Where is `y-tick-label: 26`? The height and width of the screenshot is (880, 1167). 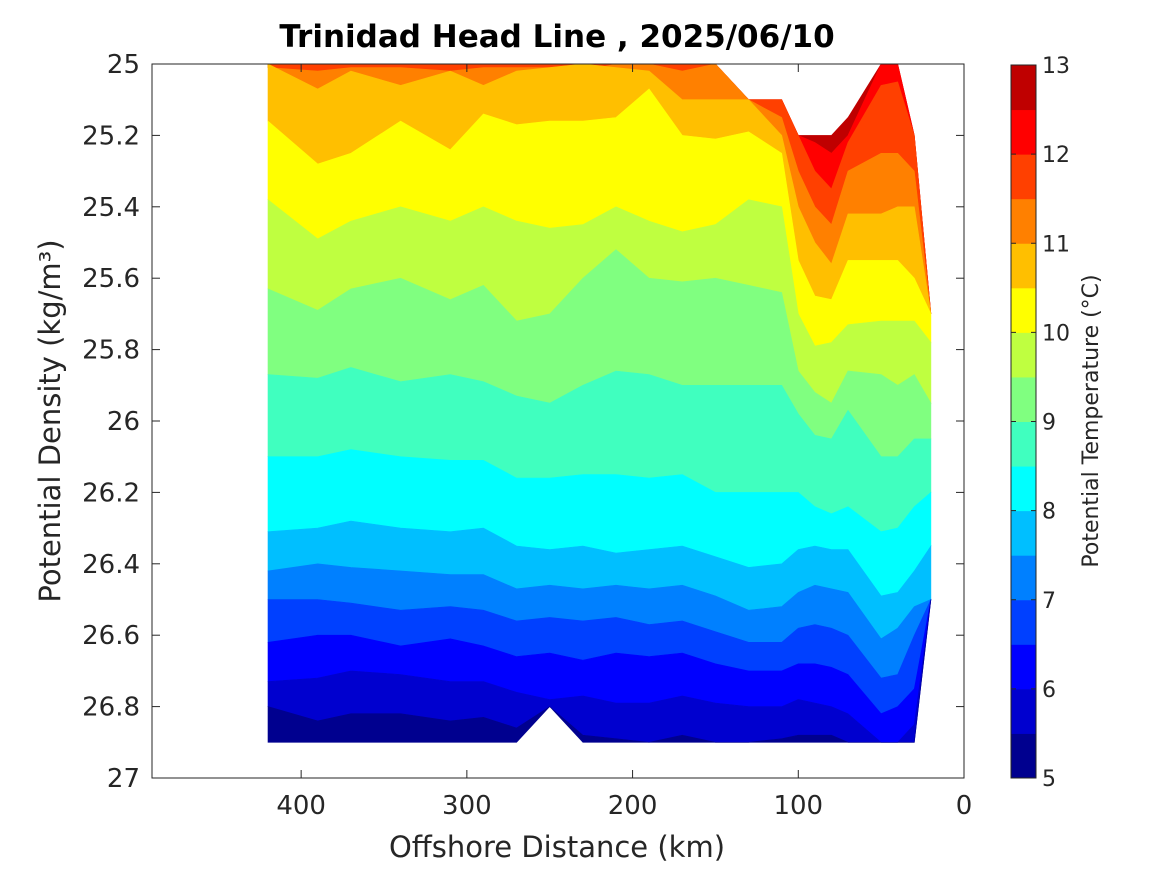 y-tick-label: 26 is located at coordinates (123, 422).